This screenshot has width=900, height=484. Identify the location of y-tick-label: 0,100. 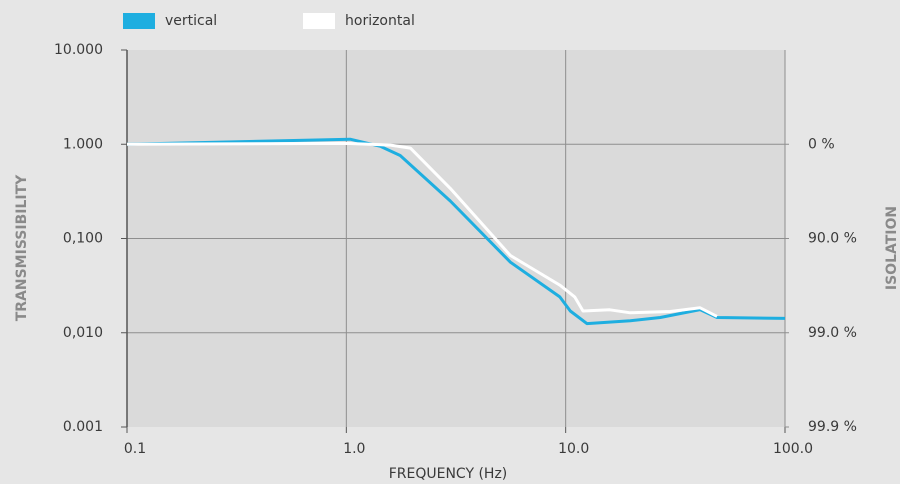
(83, 239).